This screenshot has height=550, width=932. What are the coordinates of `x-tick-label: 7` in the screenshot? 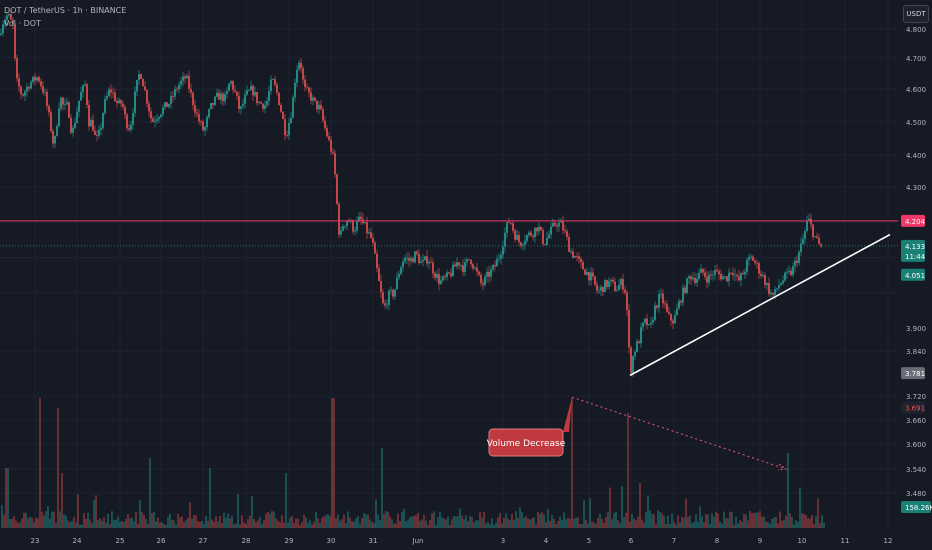 It's located at (674, 541).